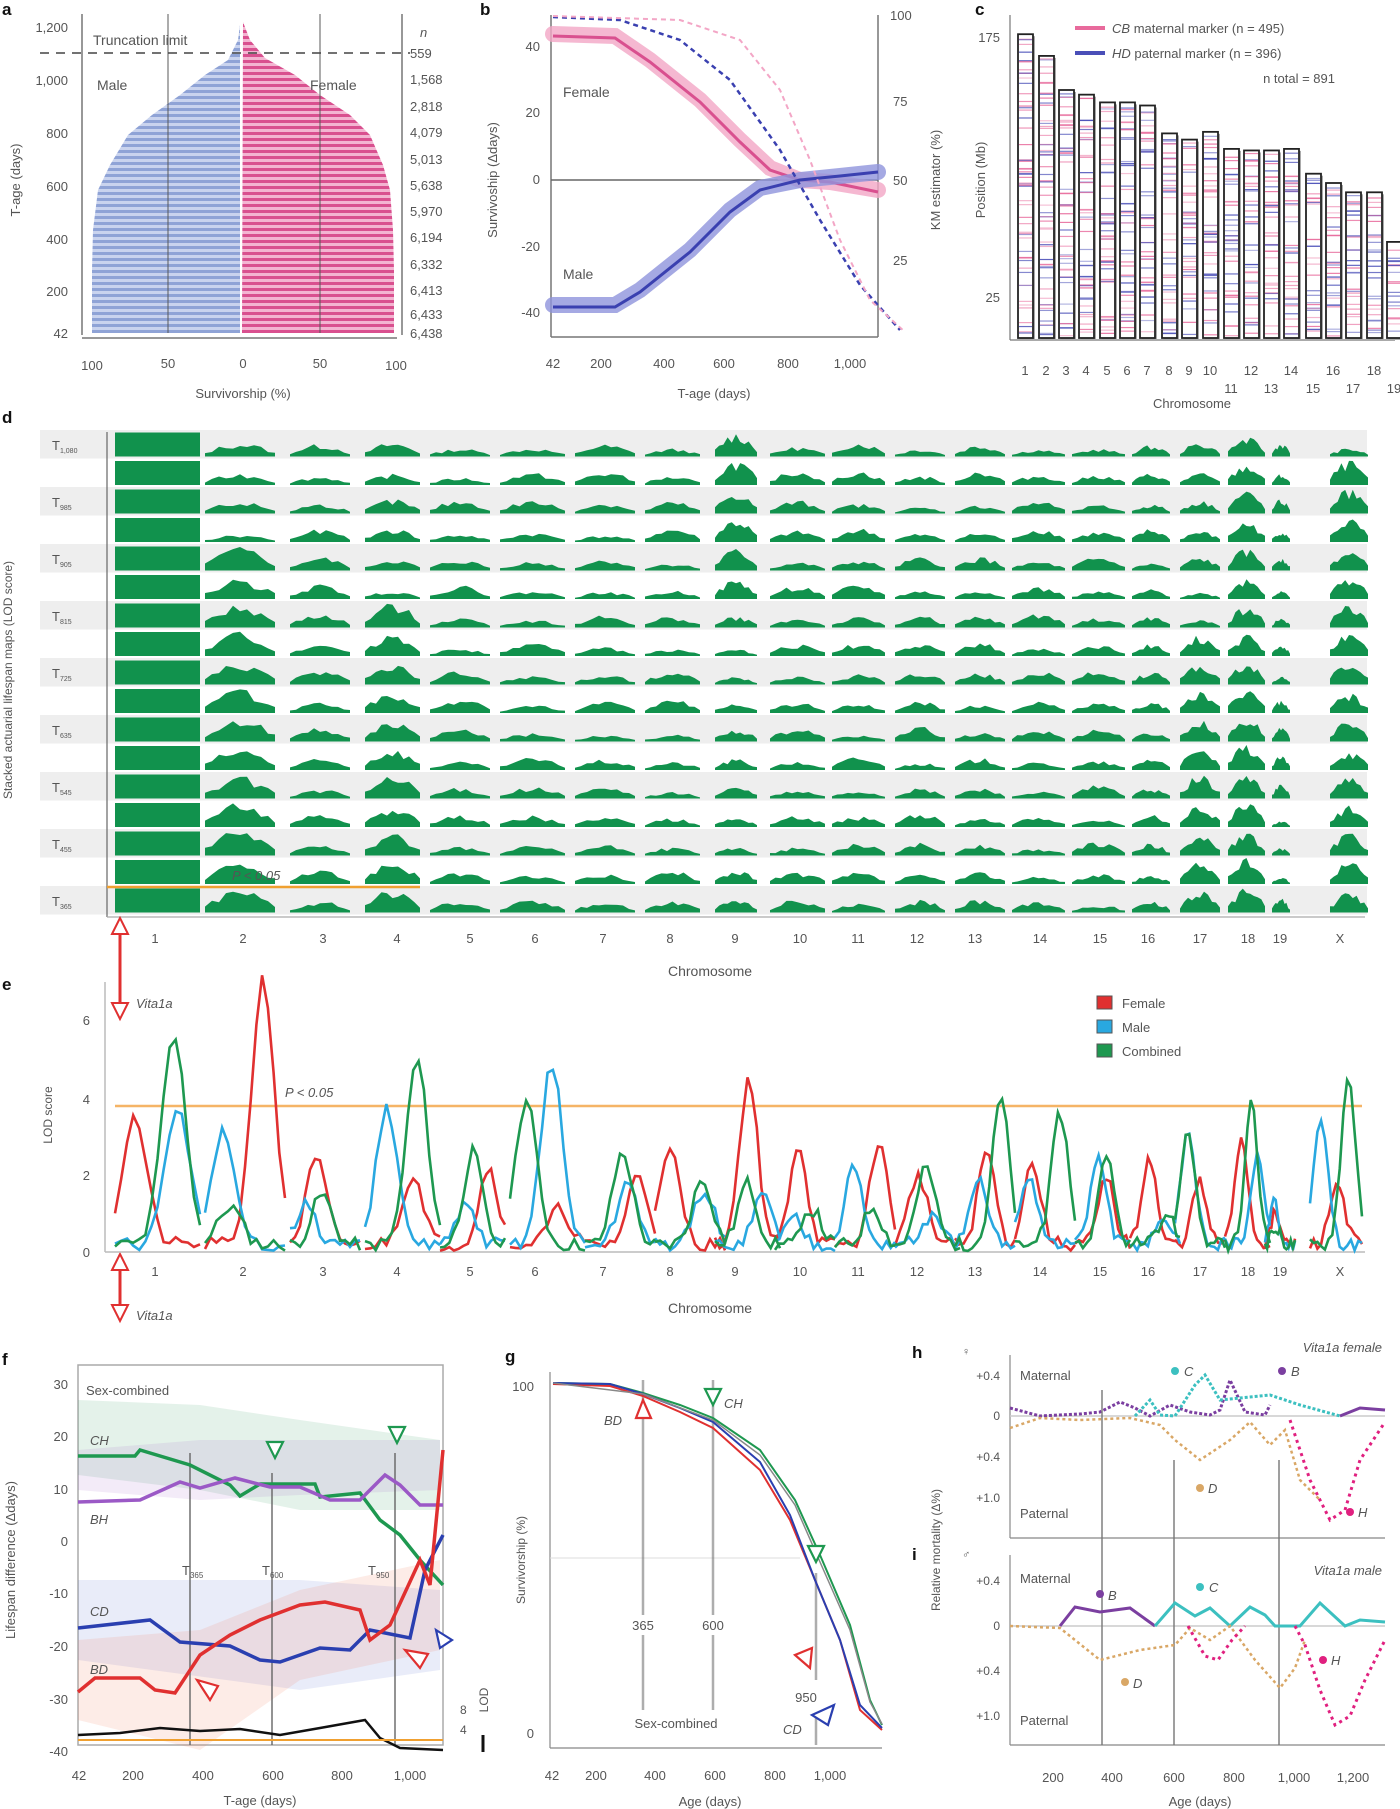 The image size is (1400, 1809). What do you see at coordinates (426, 211) in the screenshot?
I see `svg-text: 5,970` at bounding box center [426, 211].